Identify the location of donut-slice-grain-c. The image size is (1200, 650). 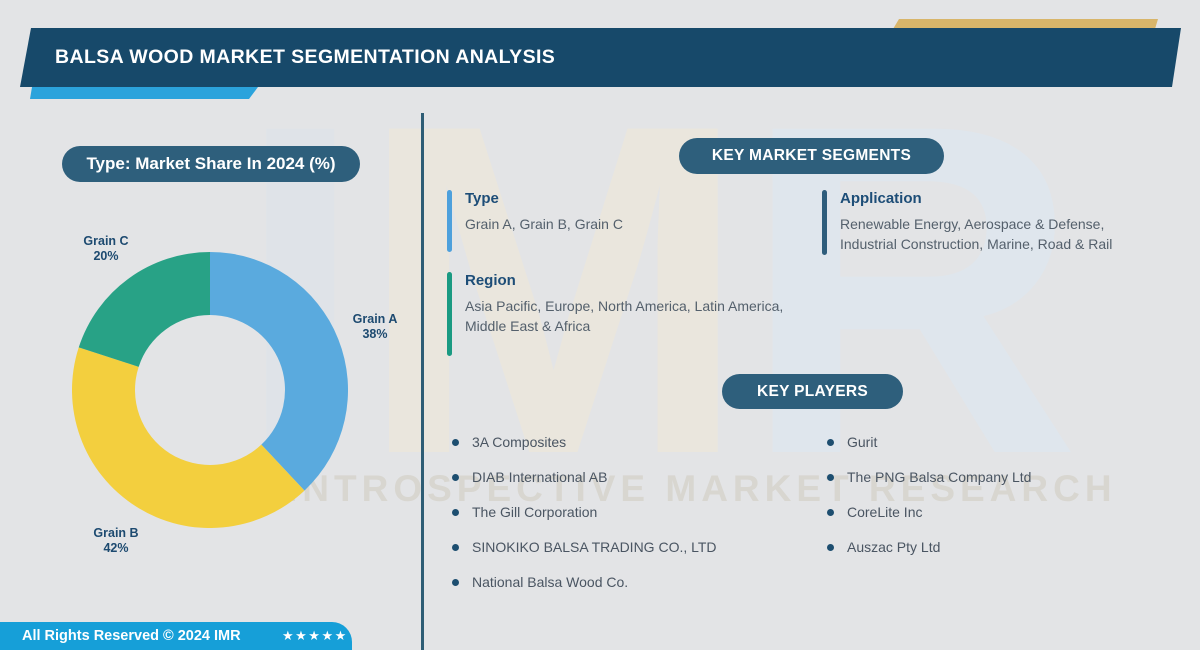
(144, 309).